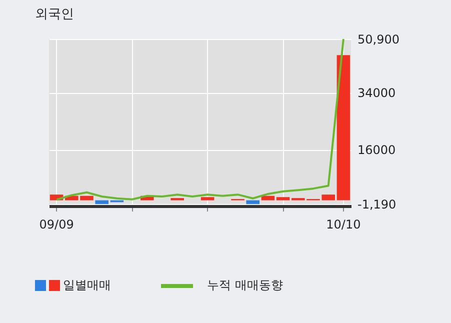 Image resolution: width=451 pixels, height=323 pixels. I want to click on x-tick-label: 09/09, so click(56, 225).